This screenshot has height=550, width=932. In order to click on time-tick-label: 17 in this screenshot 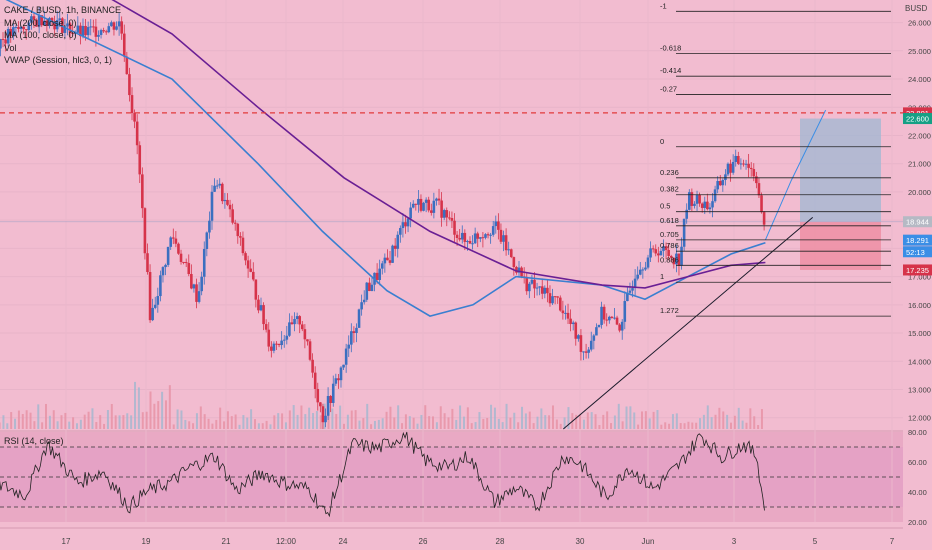, I will do `click(66, 541)`.